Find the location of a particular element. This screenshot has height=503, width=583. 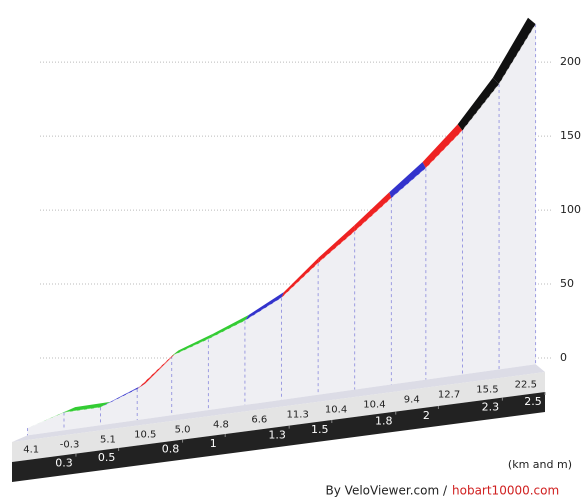

gradient-label: 15.5 is located at coordinates (487, 390).